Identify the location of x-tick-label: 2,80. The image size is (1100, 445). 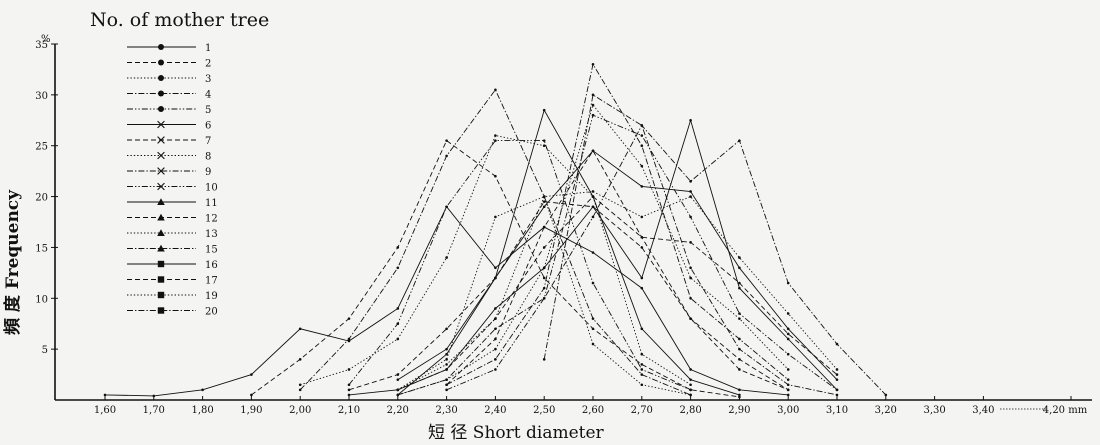
(690, 410).